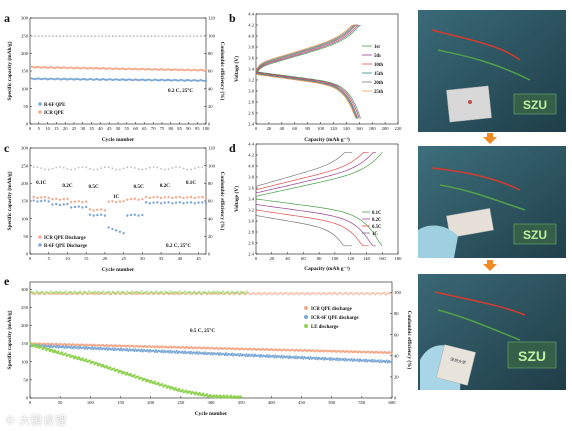 Image resolution: width=572 pixels, height=431 pixels. What do you see at coordinates (135, 128) in the screenshot?
I see `xtick-label-a-12: 60` at bounding box center [135, 128].